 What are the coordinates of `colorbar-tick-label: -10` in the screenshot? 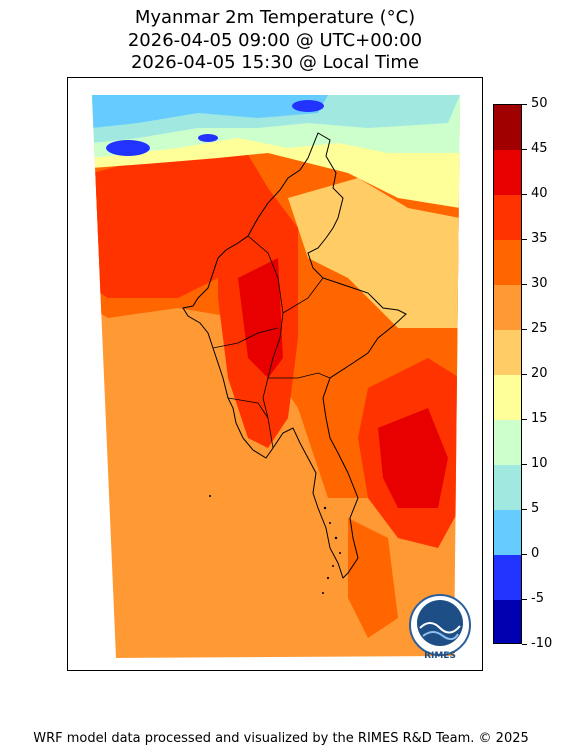 It's located at (542, 643).